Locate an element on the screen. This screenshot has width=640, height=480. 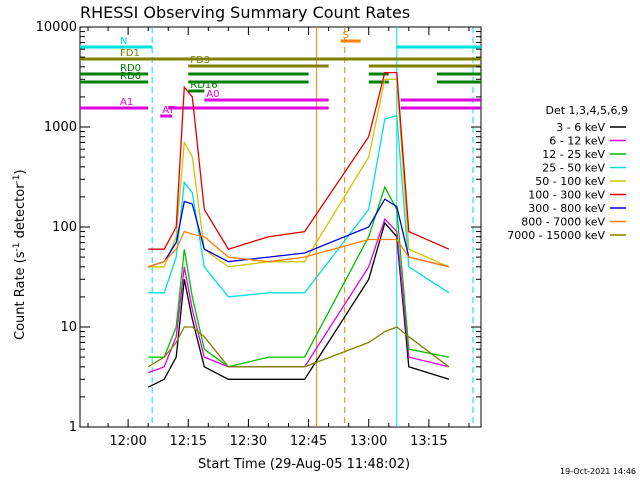
x-tick-label: 12:30 is located at coordinates (248, 441).